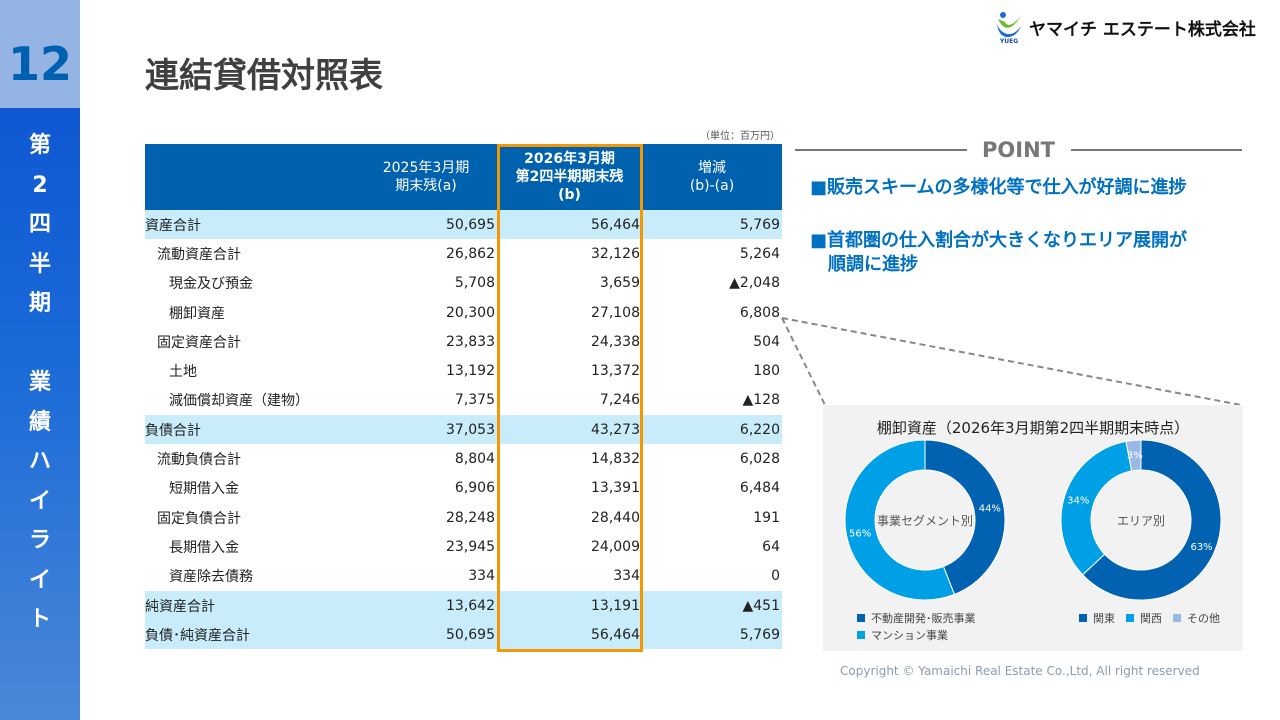 The height and width of the screenshot is (720, 1280). I want to click on cell-b: 3,659, so click(619, 283).